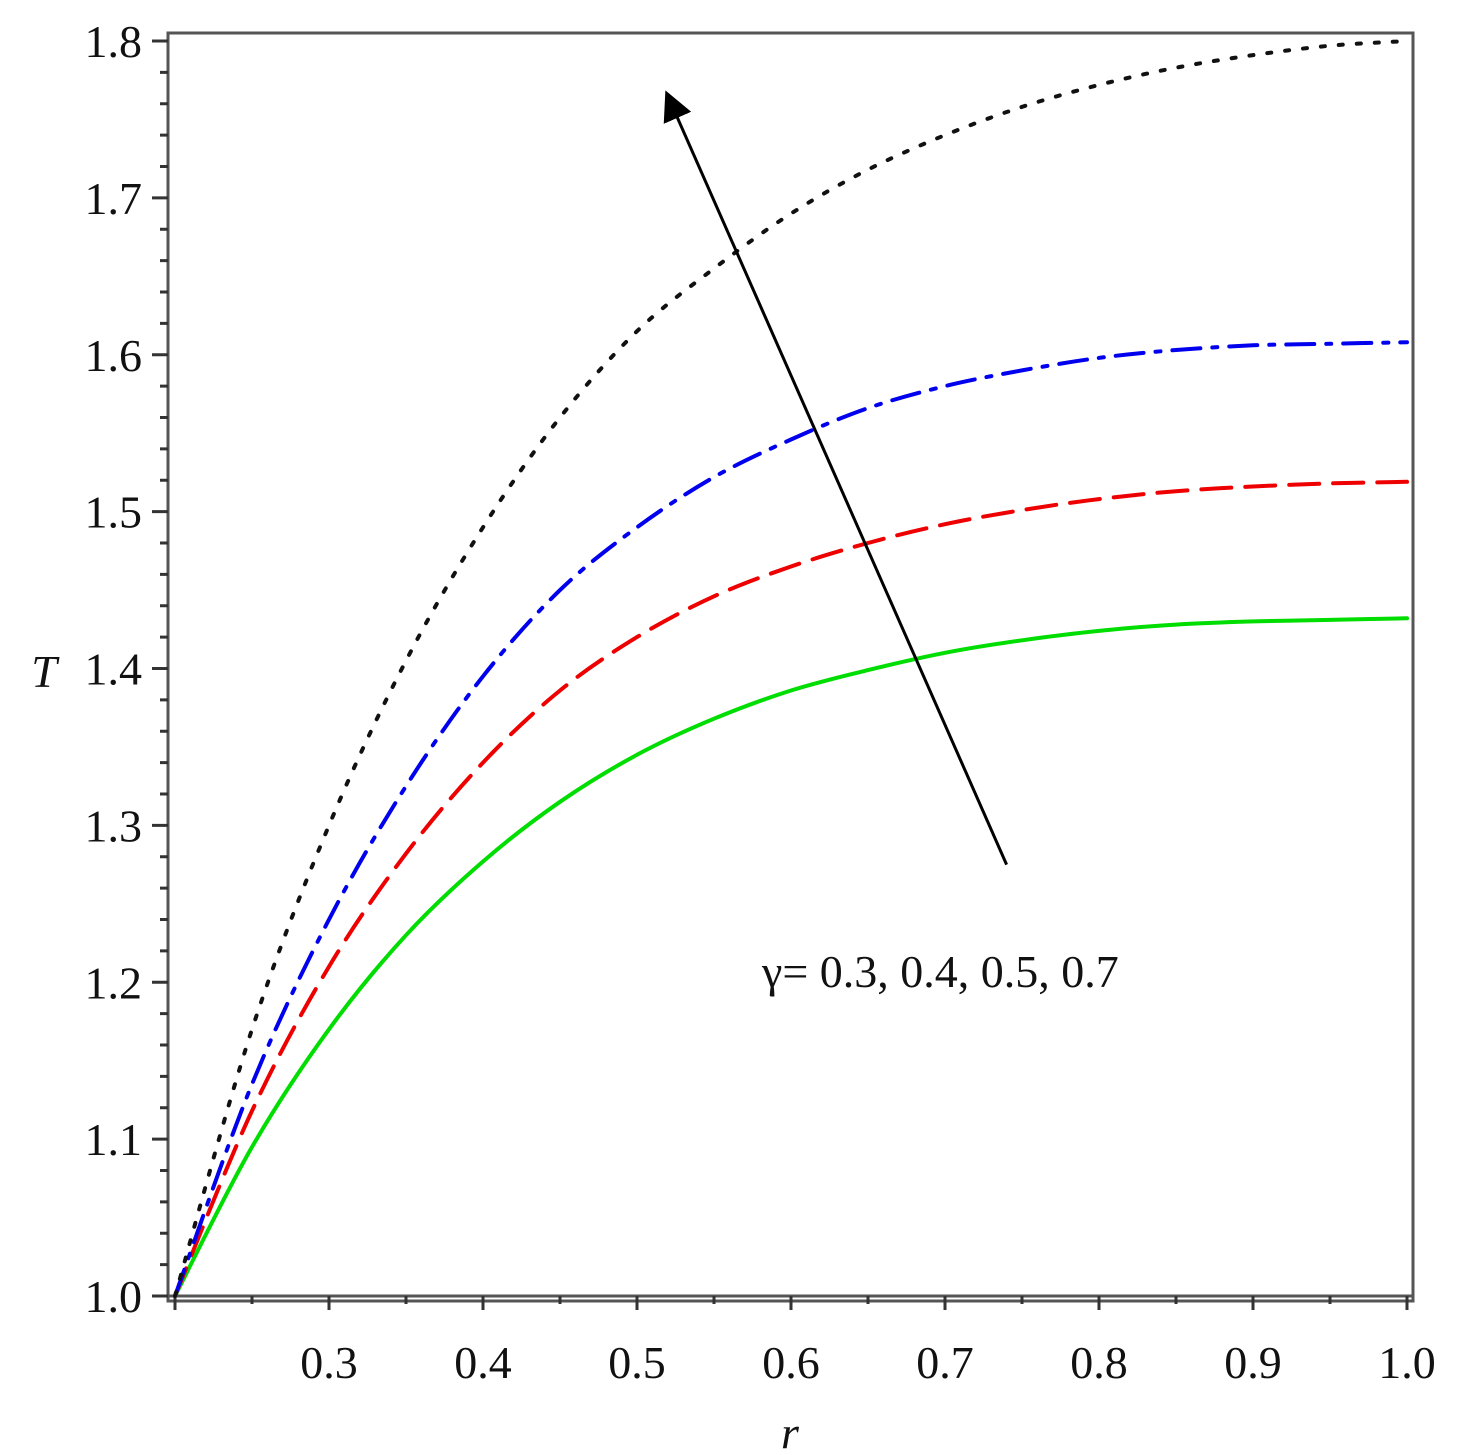  Describe the element at coordinates (114, 1296) in the screenshot. I see `y-tick-label: 1.0` at that location.